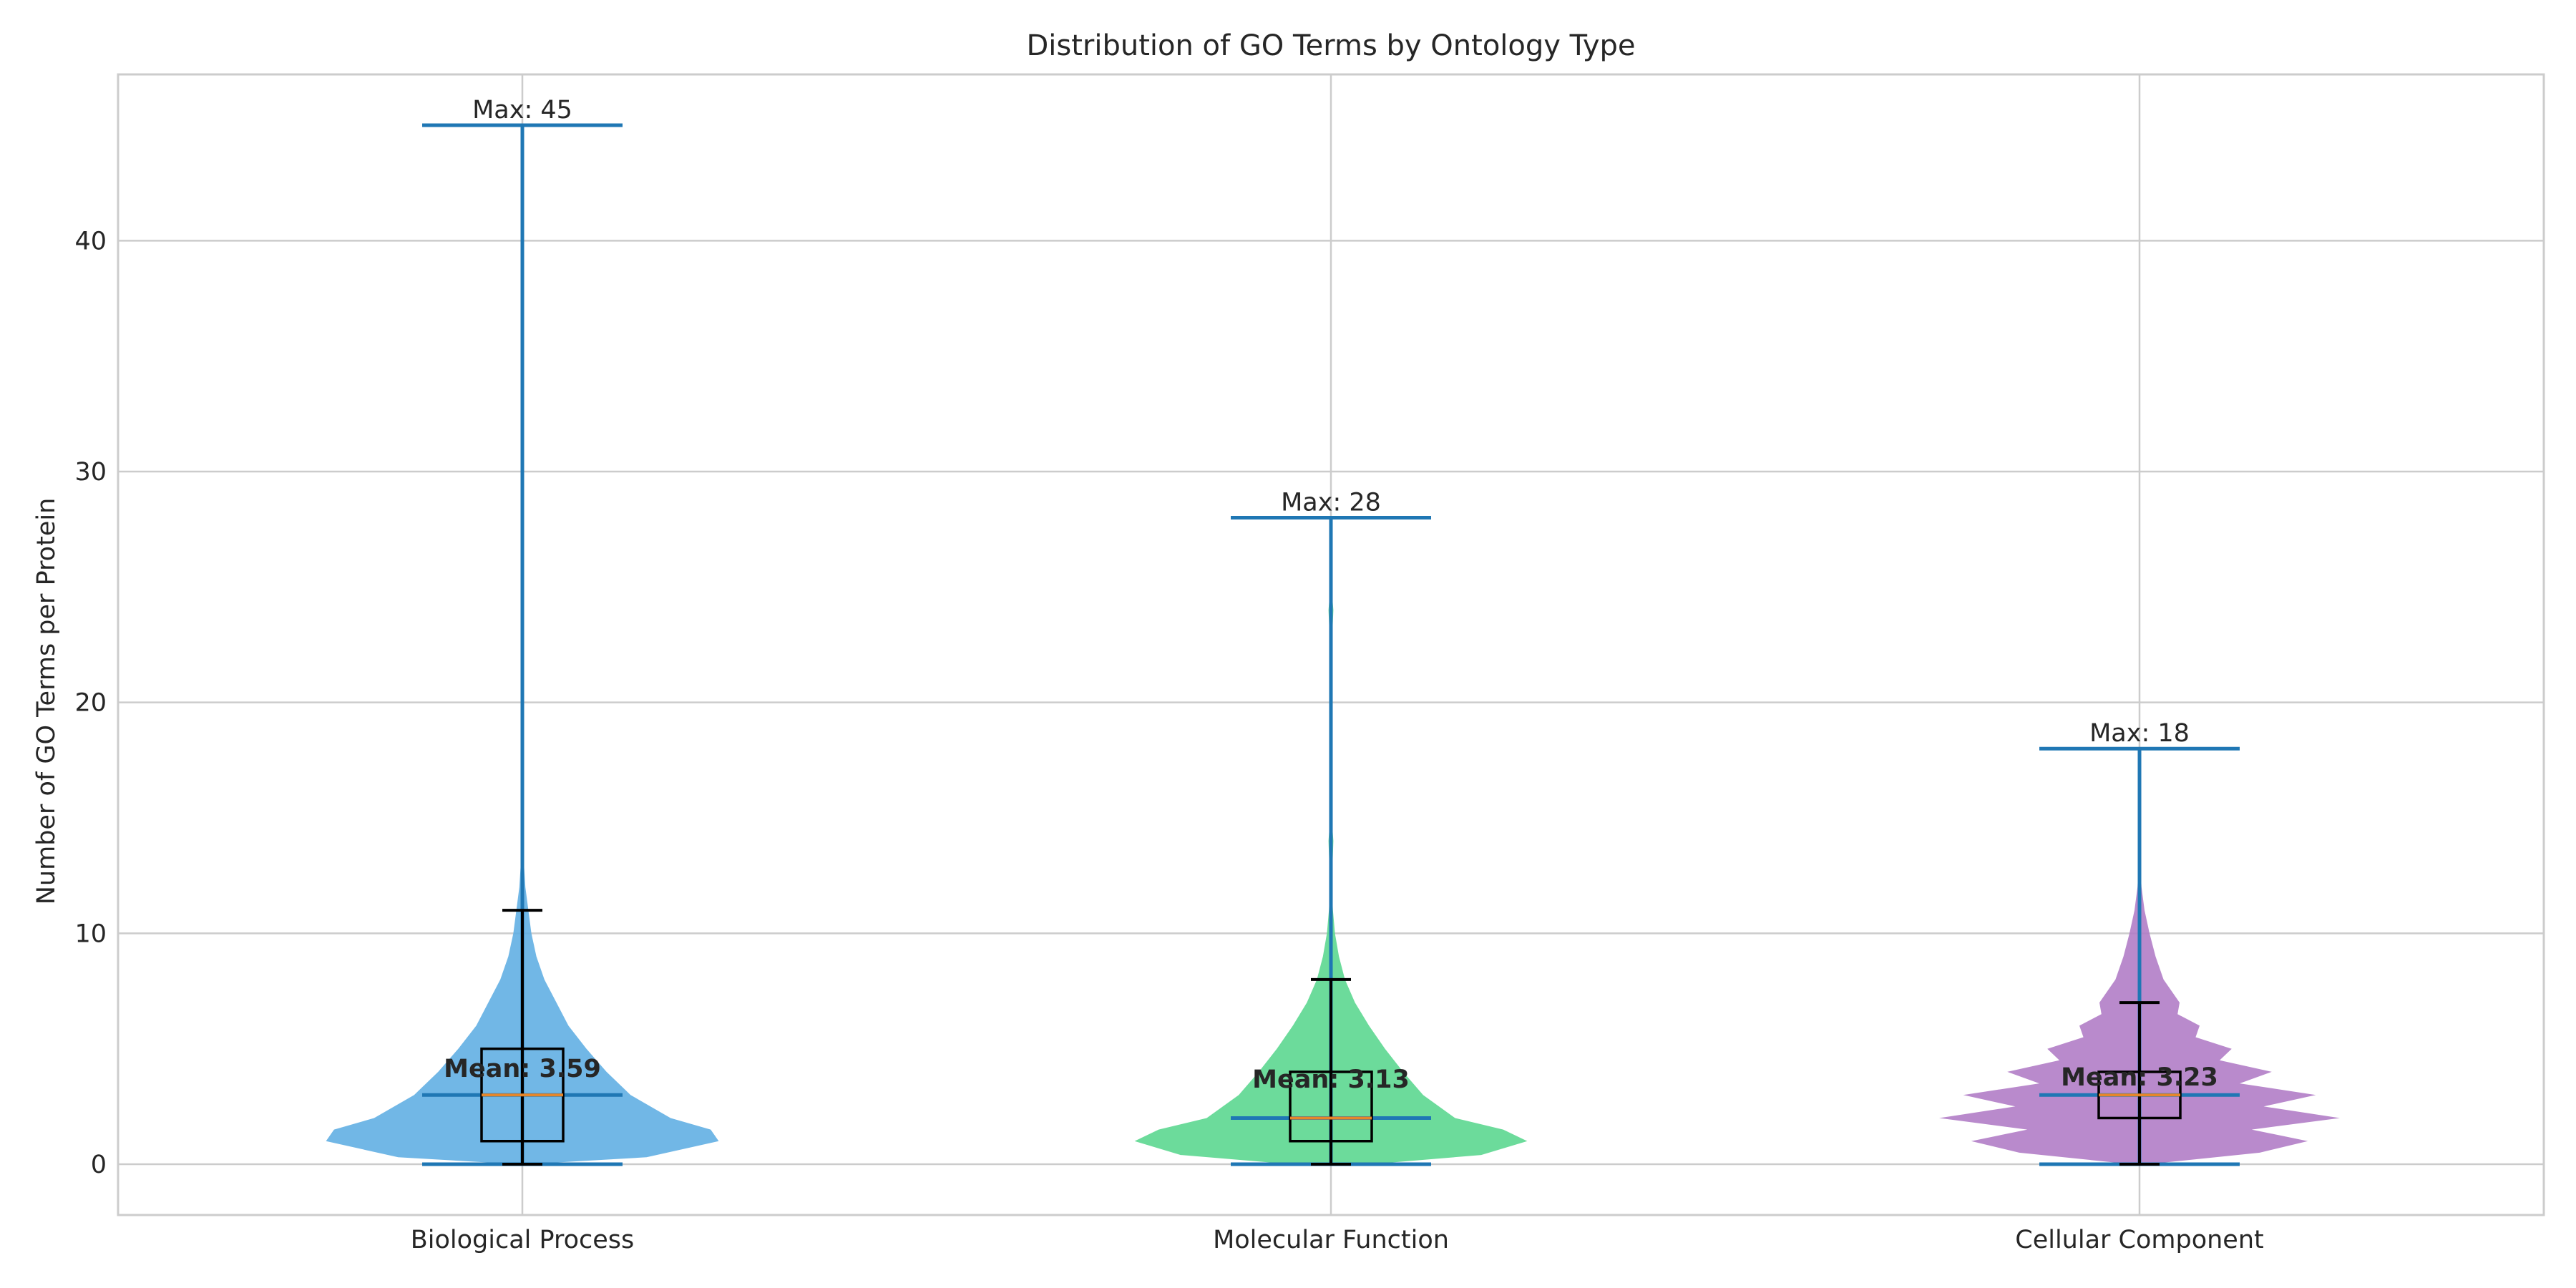 This screenshot has width=2576, height=1288. Describe the element at coordinates (90, 472) in the screenshot. I see `y-tick-label: 30` at that location.